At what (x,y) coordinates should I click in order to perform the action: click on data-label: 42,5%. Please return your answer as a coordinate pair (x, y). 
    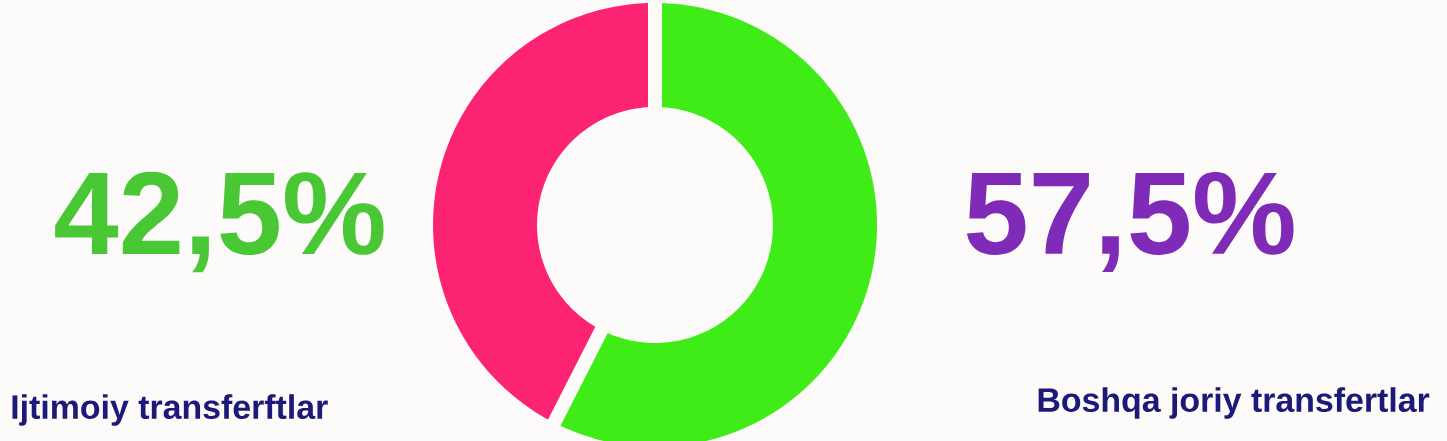
    Looking at the image, I should click on (219, 222).